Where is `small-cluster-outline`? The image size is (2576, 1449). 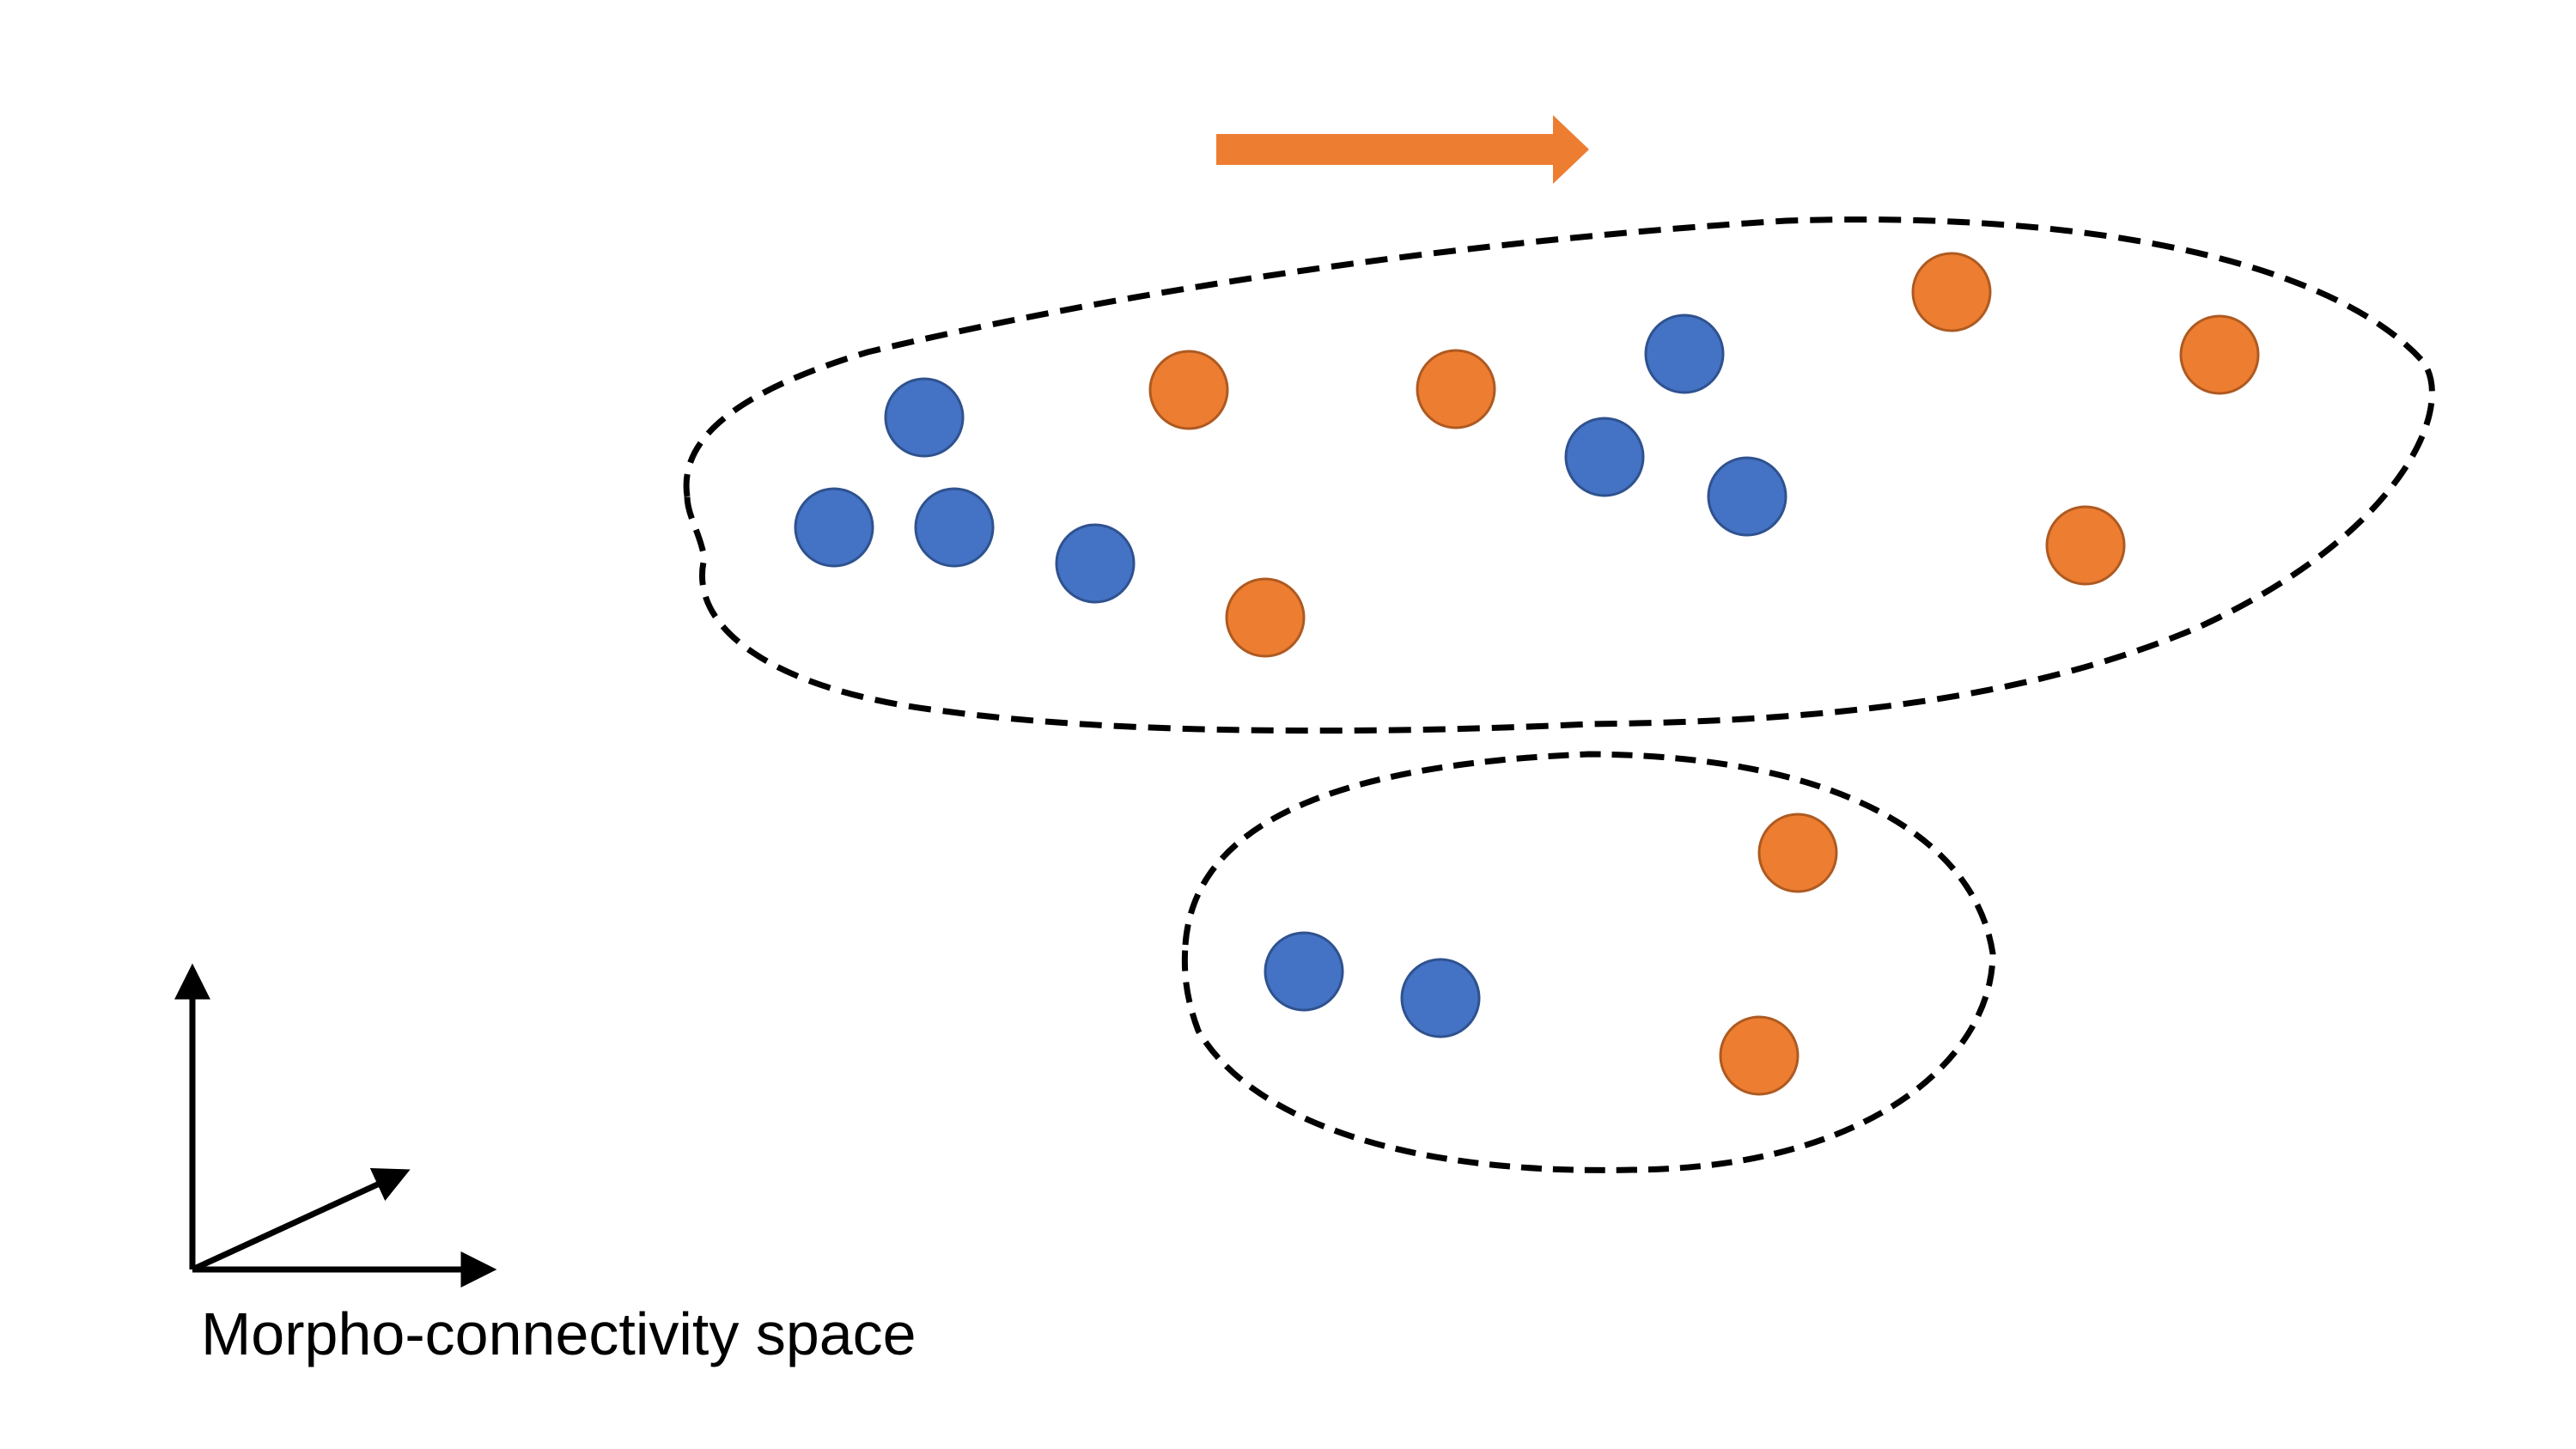 small-cluster-outline is located at coordinates (1588, 962).